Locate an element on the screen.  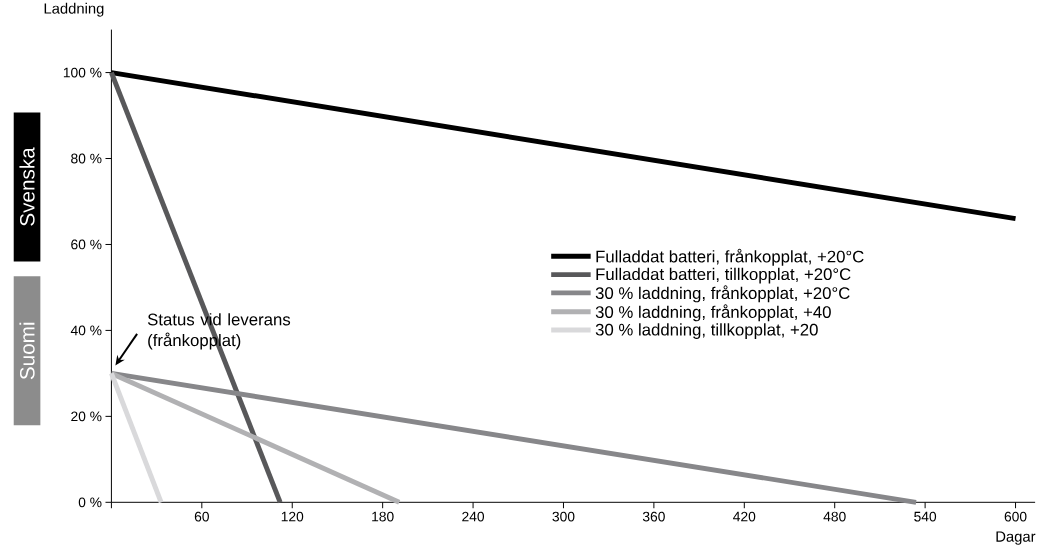
legend-label: 30 % laddning, frånkopplat, +20°C is located at coordinates (722, 294).